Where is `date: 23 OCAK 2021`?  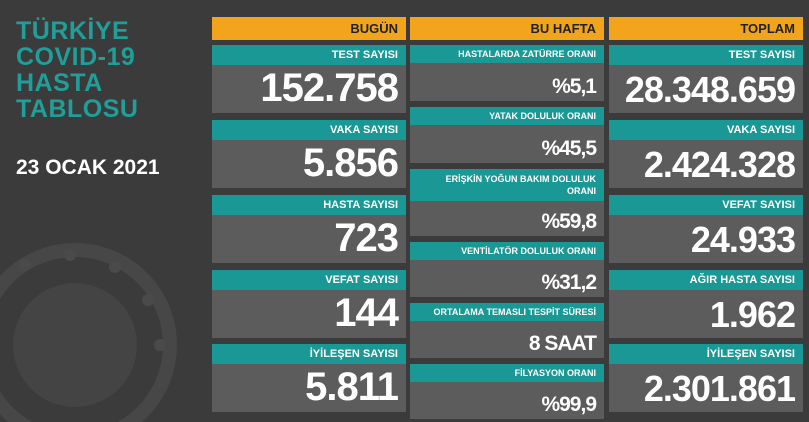
date: 23 OCAK 2021 is located at coordinates (88, 167).